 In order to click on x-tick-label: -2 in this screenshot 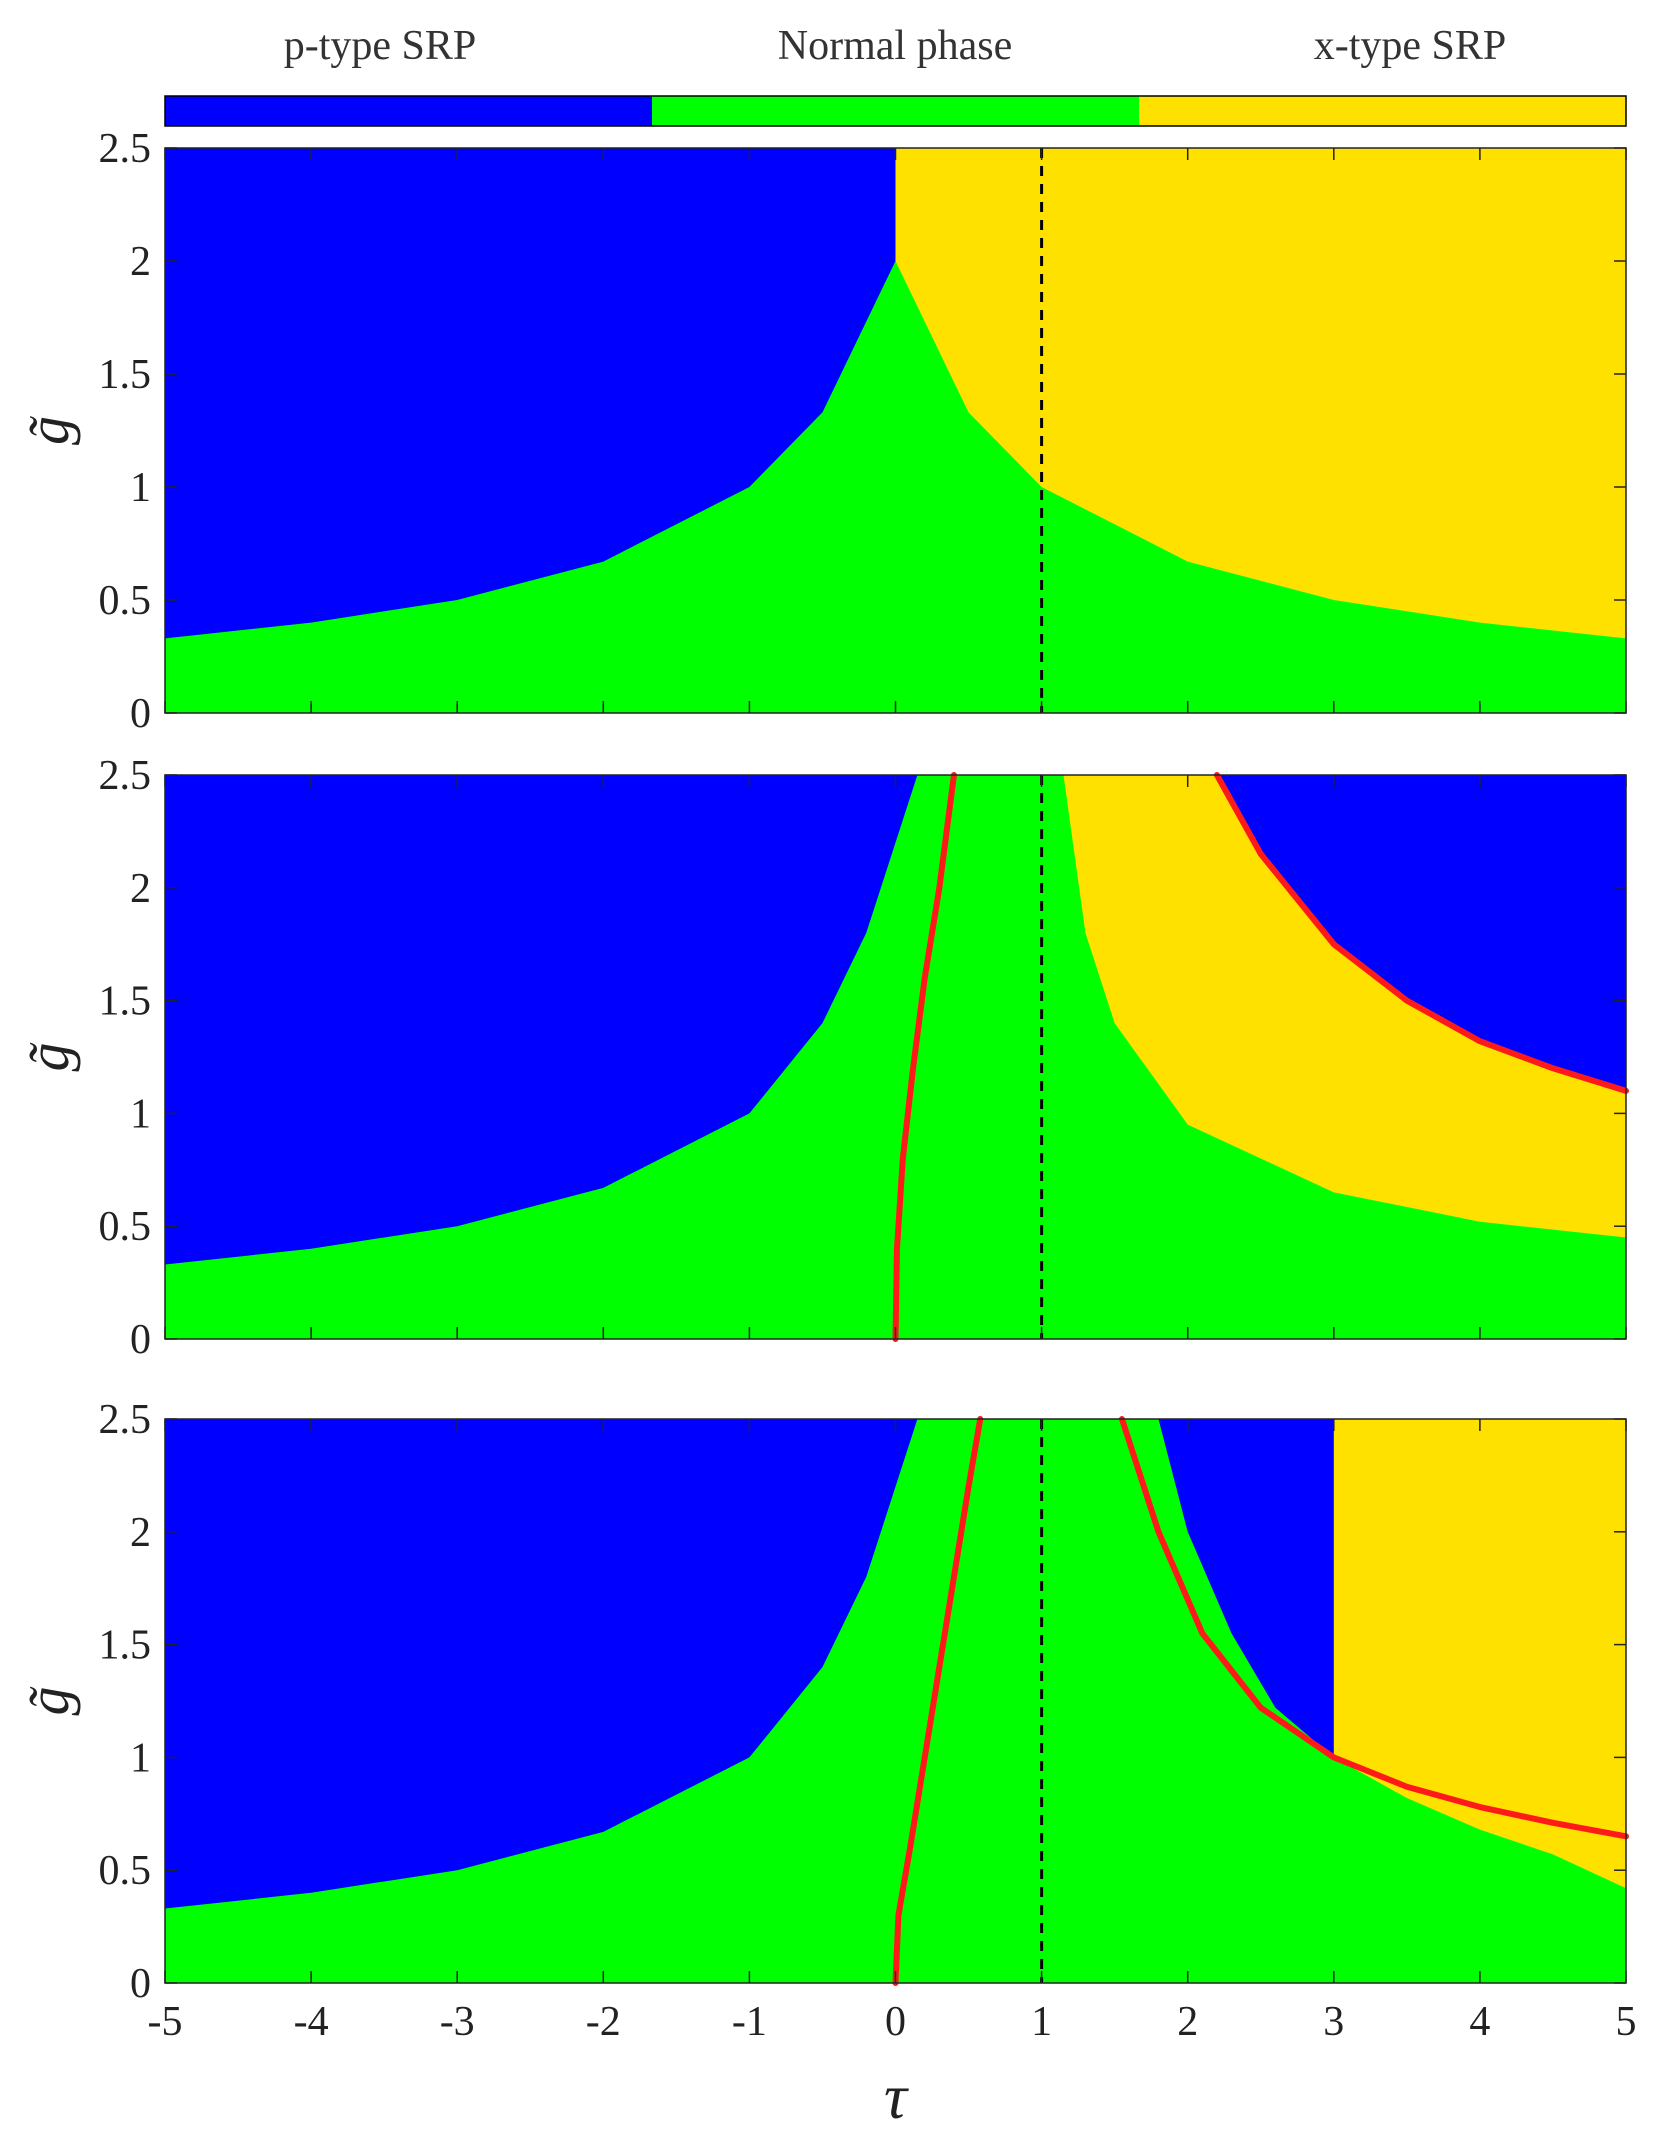, I will do `click(603, 2022)`.